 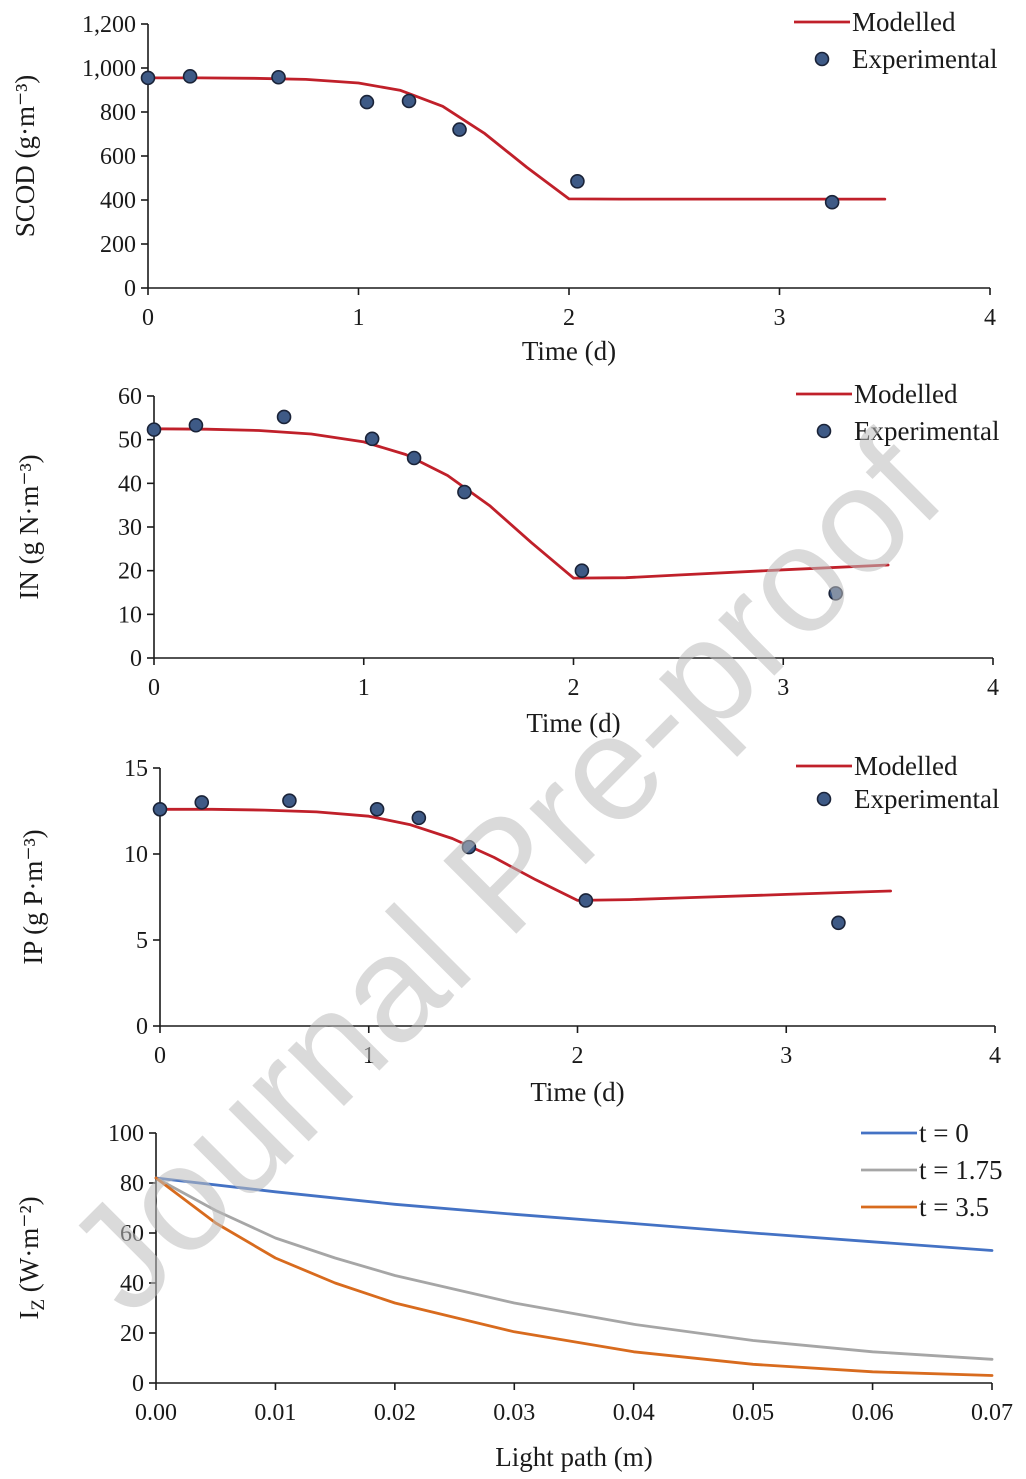 What do you see at coordinates (33, 896) in the screenshot?
I see `y-axis-label: IP (g P·m⁻³)` at bounding box center [33, 896].